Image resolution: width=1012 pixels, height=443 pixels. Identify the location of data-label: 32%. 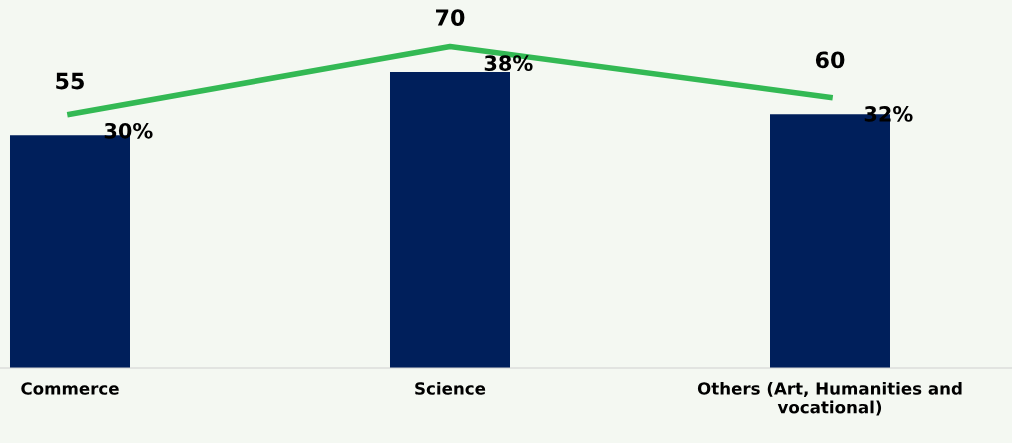
(888, 113).